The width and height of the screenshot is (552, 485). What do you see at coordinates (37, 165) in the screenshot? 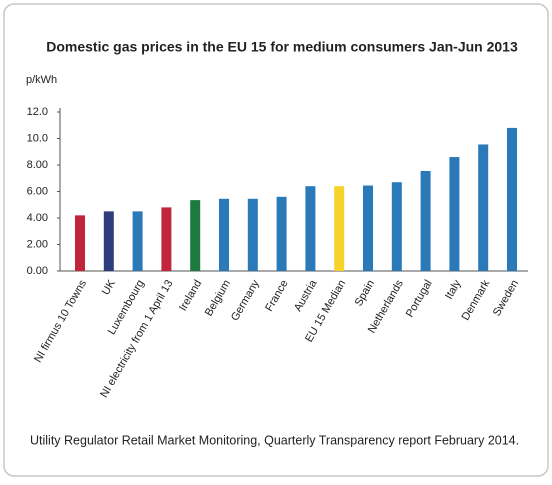
I see `y-tick-label: 8.00` at bounding box center [37, 165].